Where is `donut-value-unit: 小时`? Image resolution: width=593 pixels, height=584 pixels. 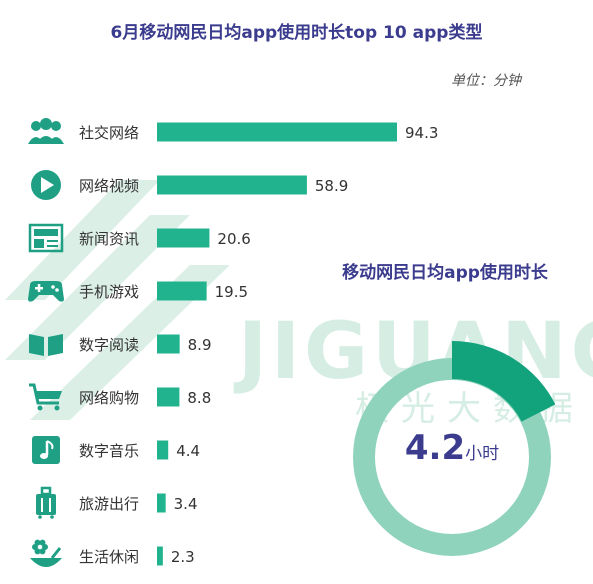
donut-value-unit: 小时 is located at coordinates (482, 454).